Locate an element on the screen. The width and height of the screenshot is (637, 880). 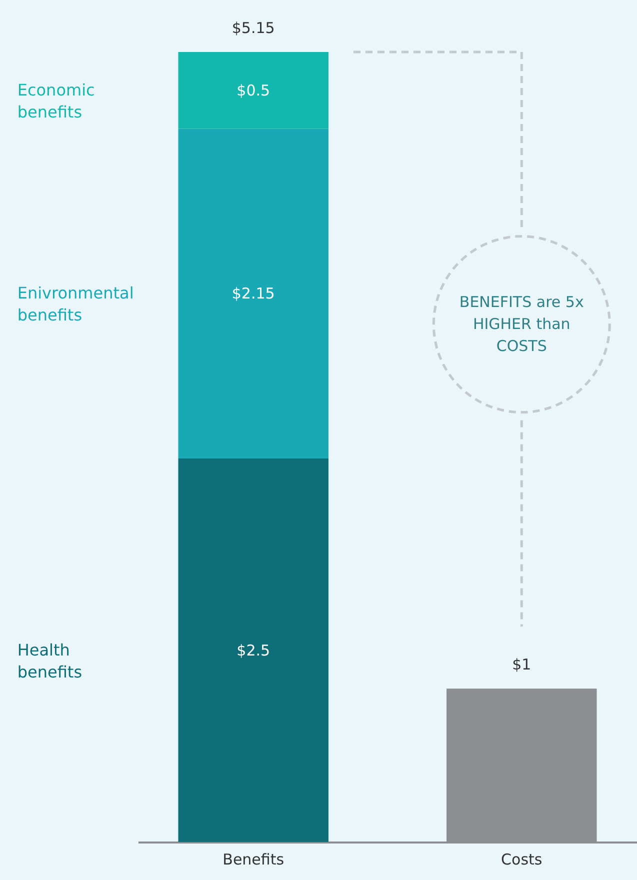
data-label: $0.5 is located at coordinates (253, 90).